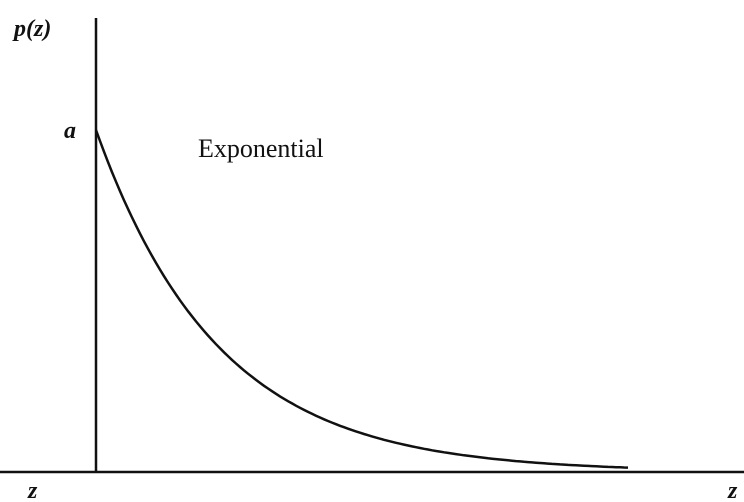 The height and width of the screenshot is (502, 744). Describe the element at coordinates (732, 490) in the screenshot. I see `x-axis-label: z` at that location.